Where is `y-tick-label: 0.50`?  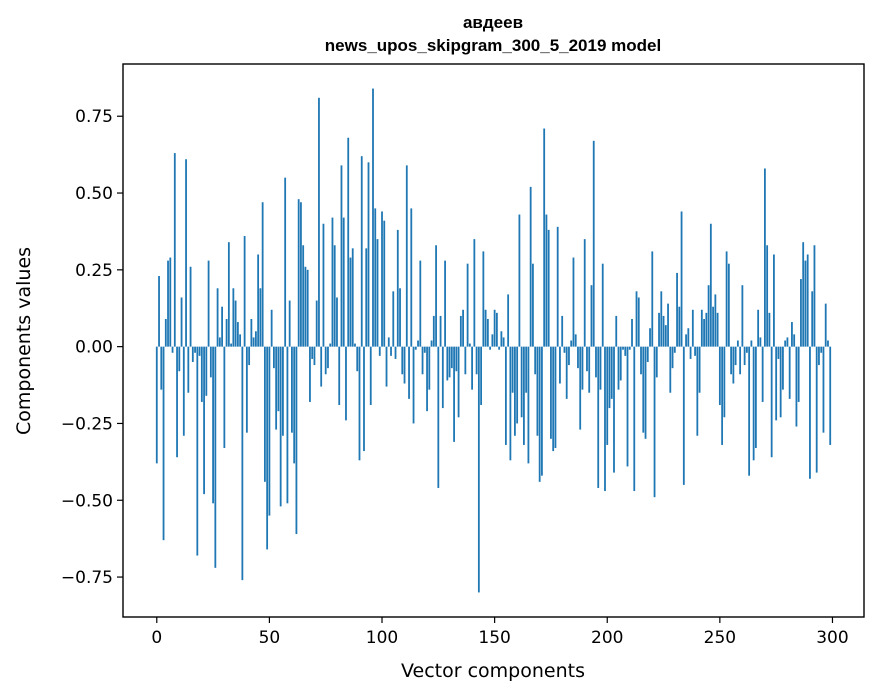
y-tick-label: 0.50 is located at coordinates (94, 194).